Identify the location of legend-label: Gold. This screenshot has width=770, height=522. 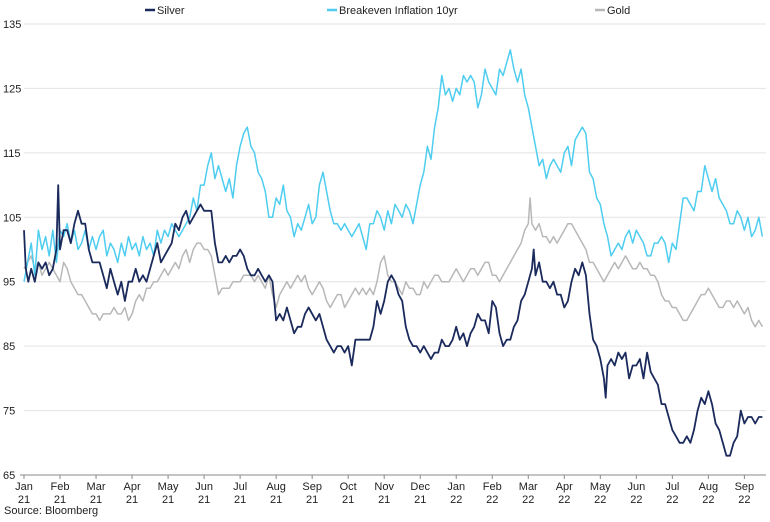
(618, 11).